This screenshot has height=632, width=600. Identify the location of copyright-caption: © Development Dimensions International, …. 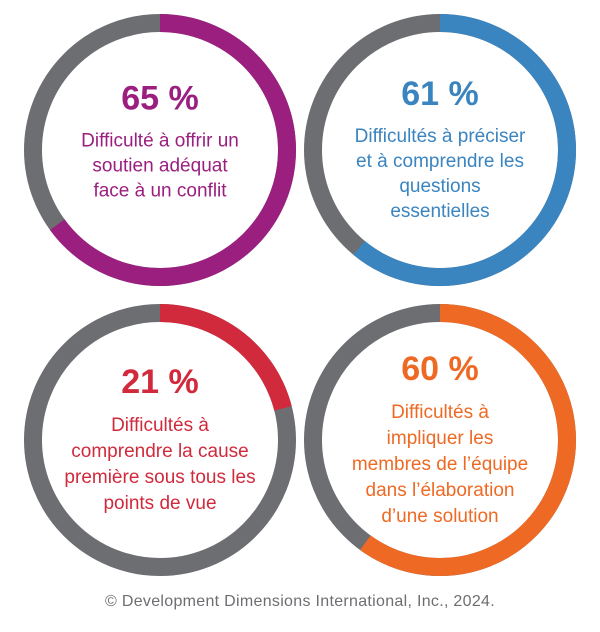
(300, 601).